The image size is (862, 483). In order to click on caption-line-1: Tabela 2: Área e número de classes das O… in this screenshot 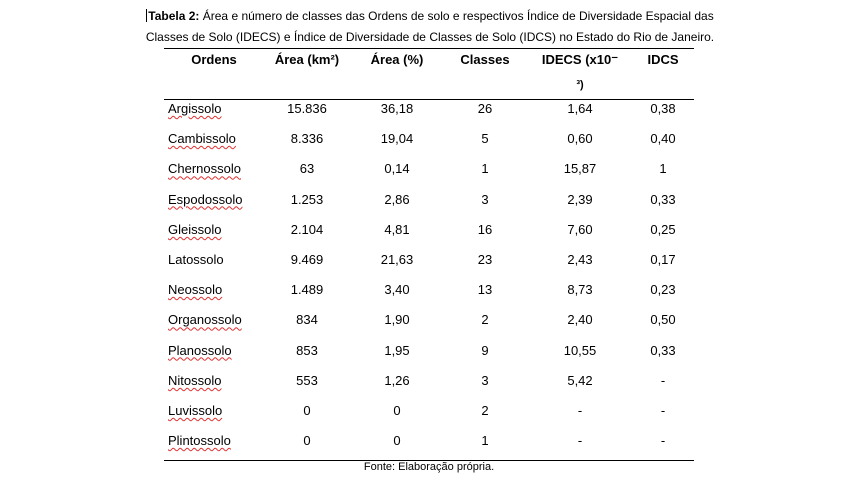, I will do `click(430, 16)`.